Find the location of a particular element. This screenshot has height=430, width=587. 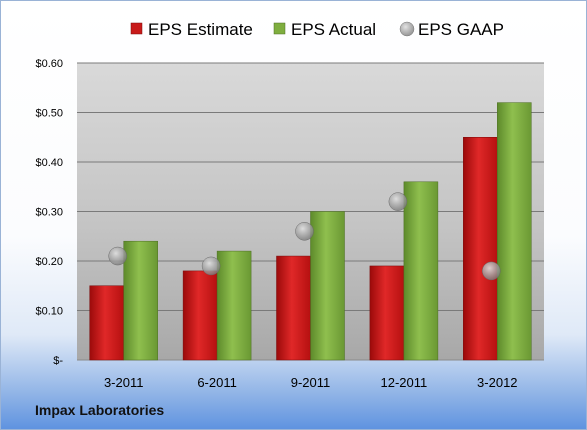

x-axis-ticks: 3-2011 6-2011 9-2011 12-2011 3-2012 is located at coordinates (311, 382).